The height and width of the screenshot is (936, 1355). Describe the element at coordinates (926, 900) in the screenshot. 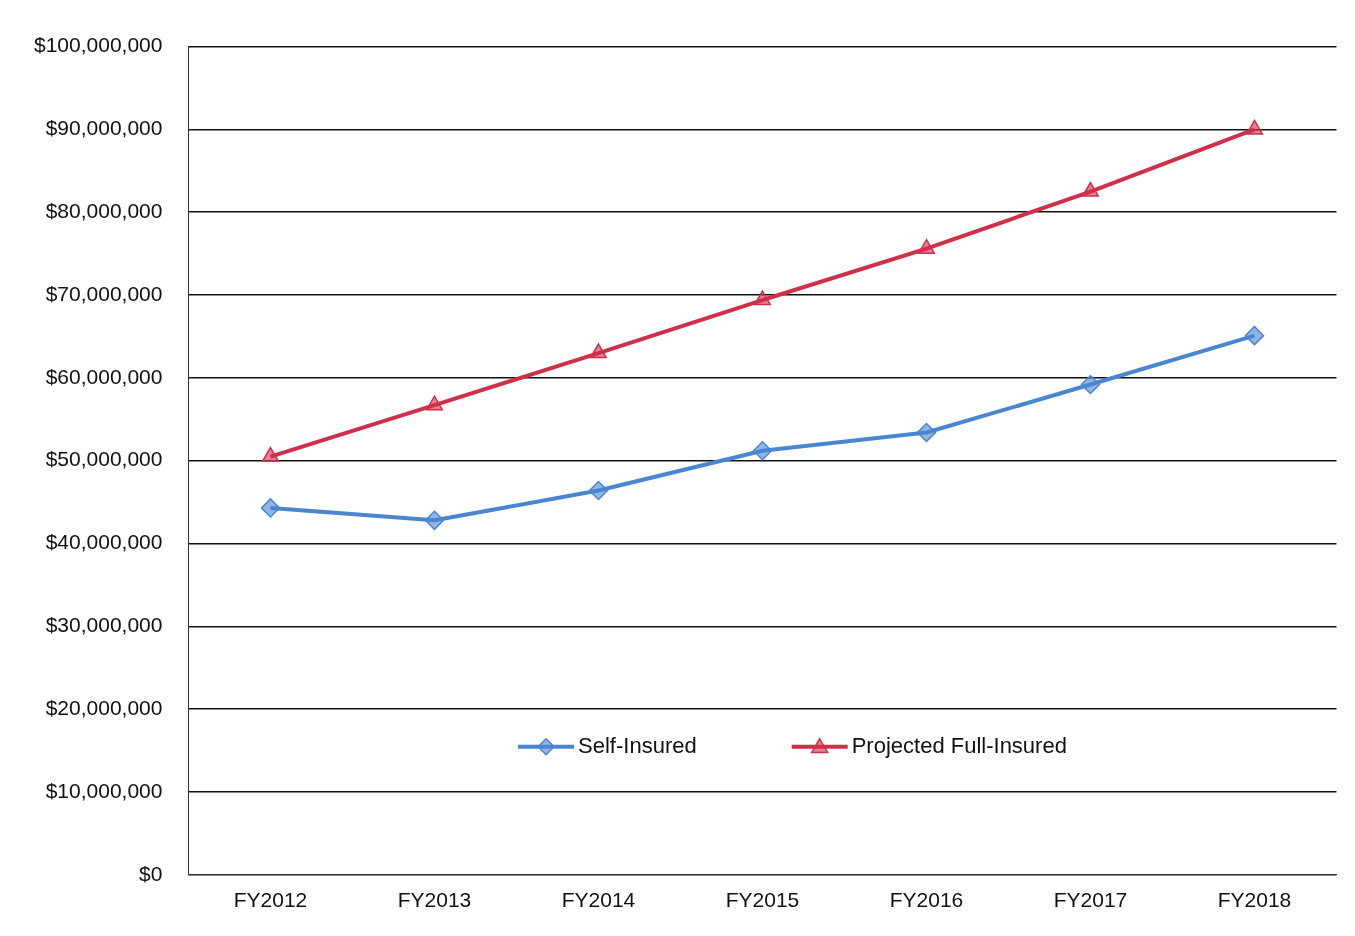

I see `x-tick-label: FY2016` at that location.